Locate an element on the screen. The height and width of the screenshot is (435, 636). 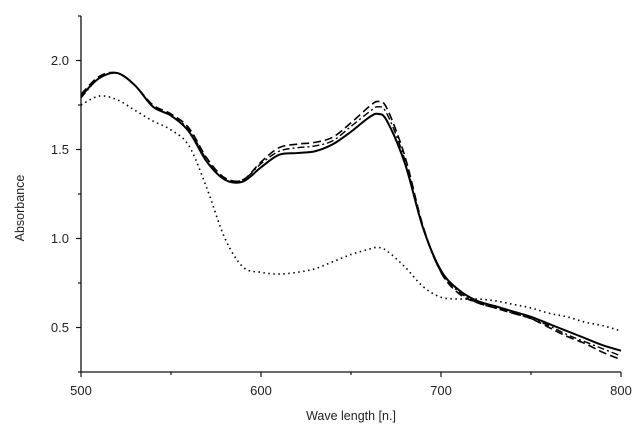
y-tick-label: 1.5 is located at coordinates (60, 149).